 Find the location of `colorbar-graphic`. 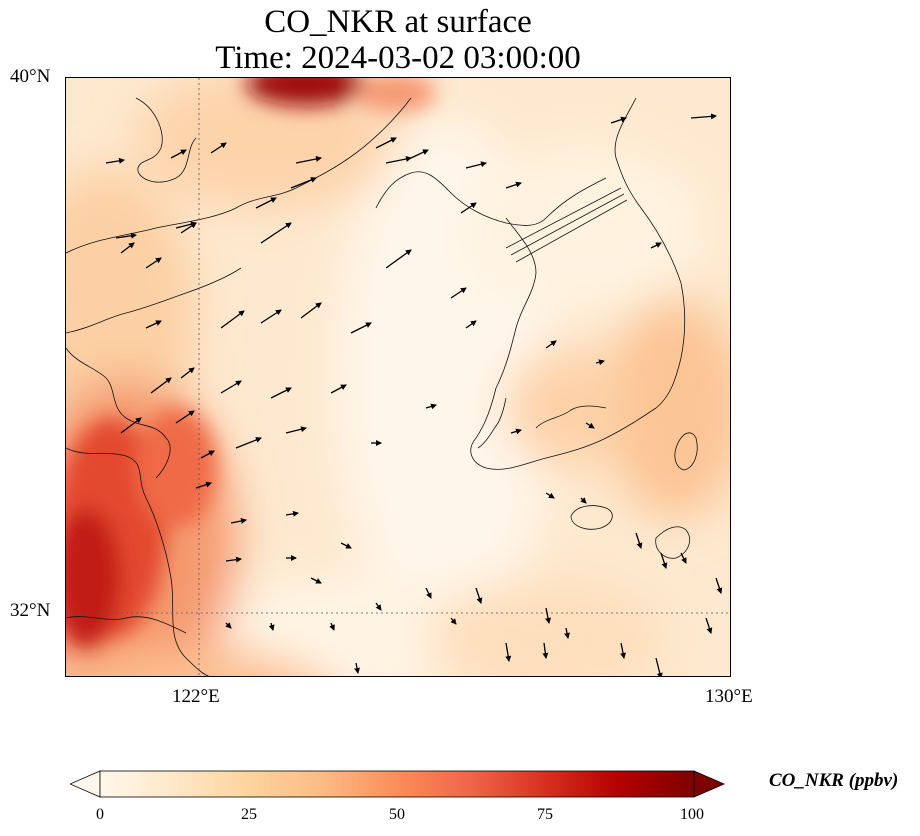

colorbar-graphic is located at coordinates (397, 784).